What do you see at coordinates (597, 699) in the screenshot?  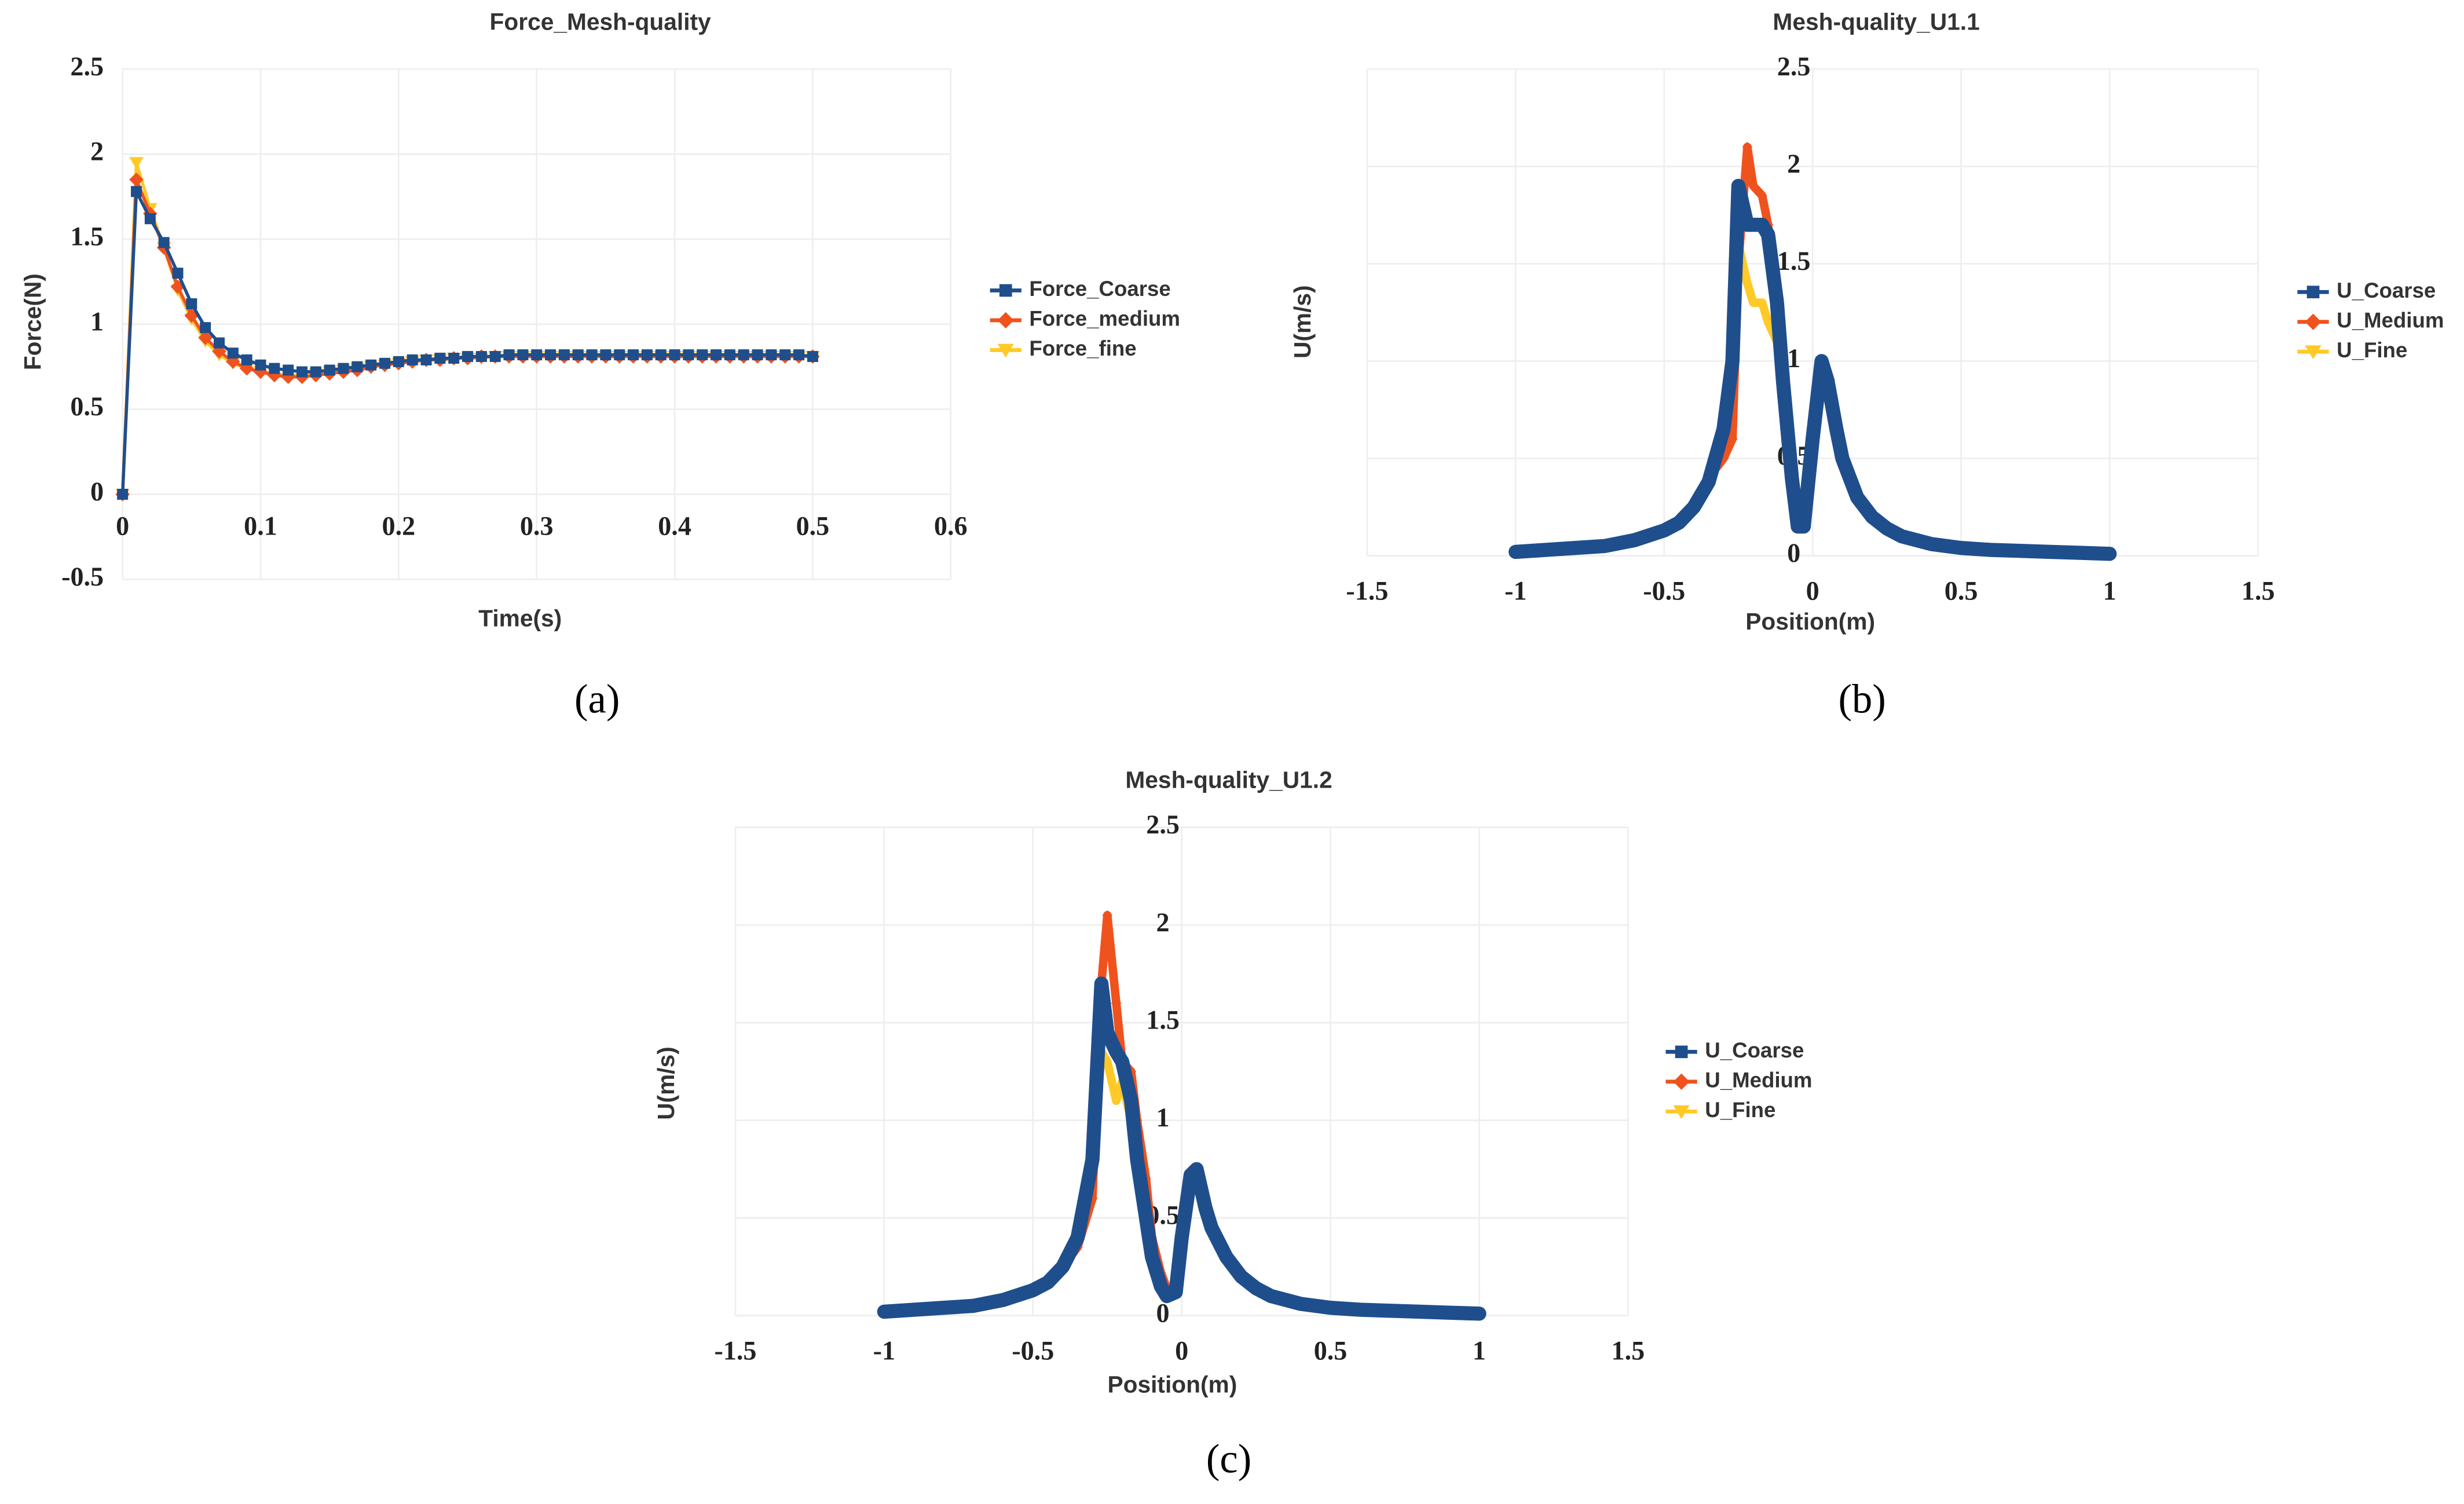 I see `caption: (a)` at bounding box center [597, 699].